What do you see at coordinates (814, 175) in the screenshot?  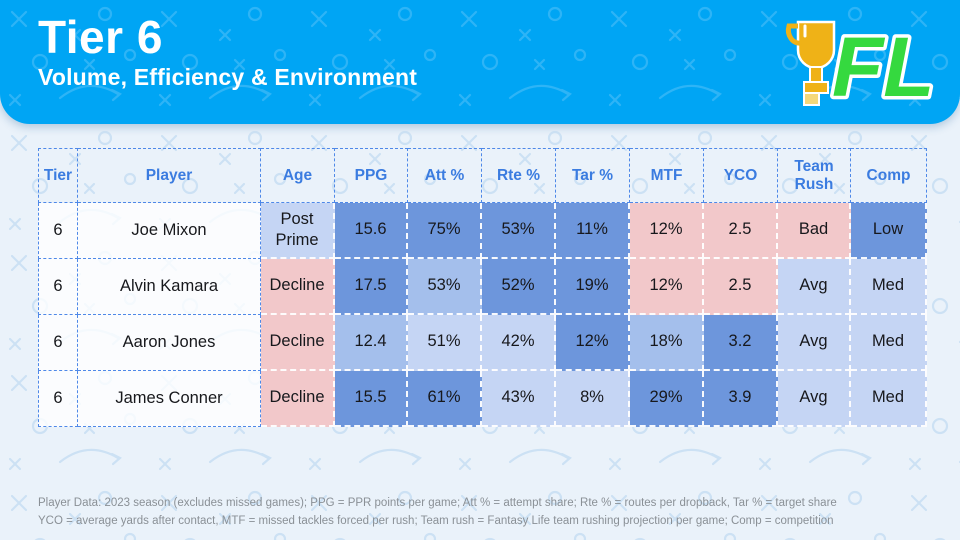 I see `column-header-team-rush: Team Rush` at bounding box center [814, 175].